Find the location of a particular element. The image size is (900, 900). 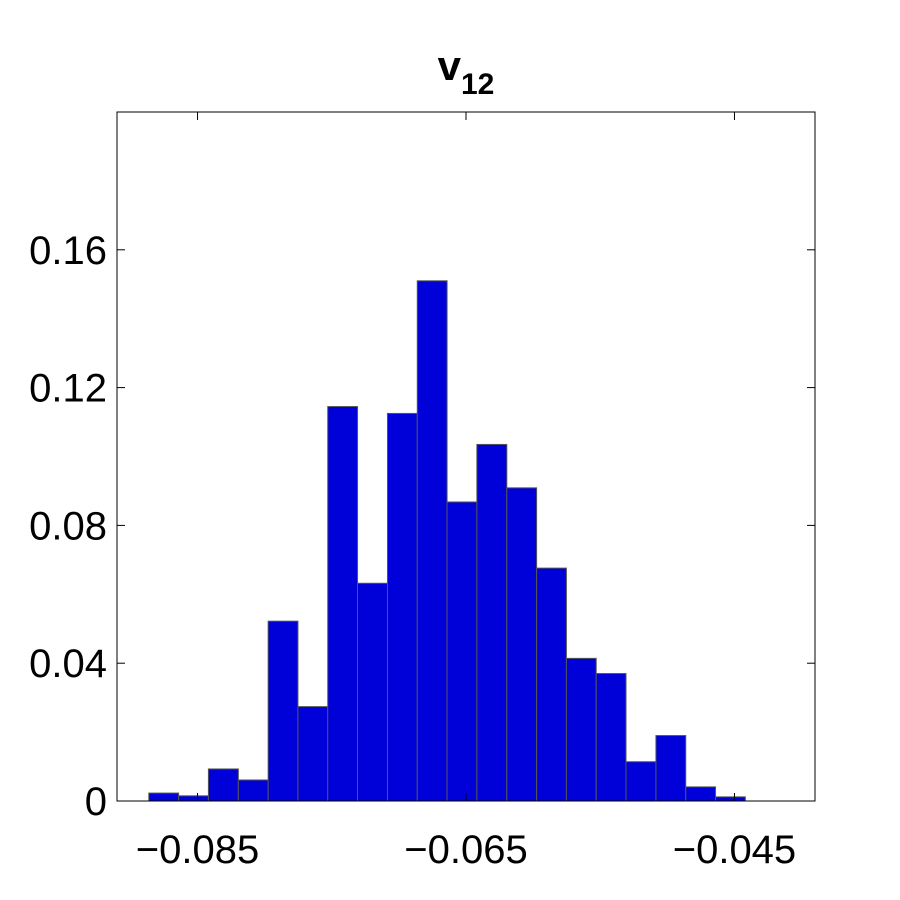

y-tick-label: 0.08 is located at coordinates (68, 526).